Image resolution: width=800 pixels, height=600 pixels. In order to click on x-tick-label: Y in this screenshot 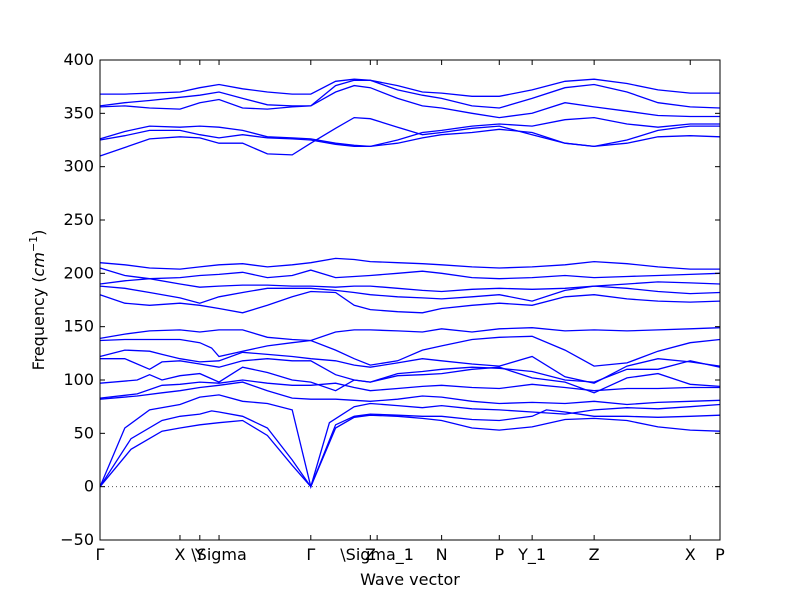, I will do `click(199, 554)`.